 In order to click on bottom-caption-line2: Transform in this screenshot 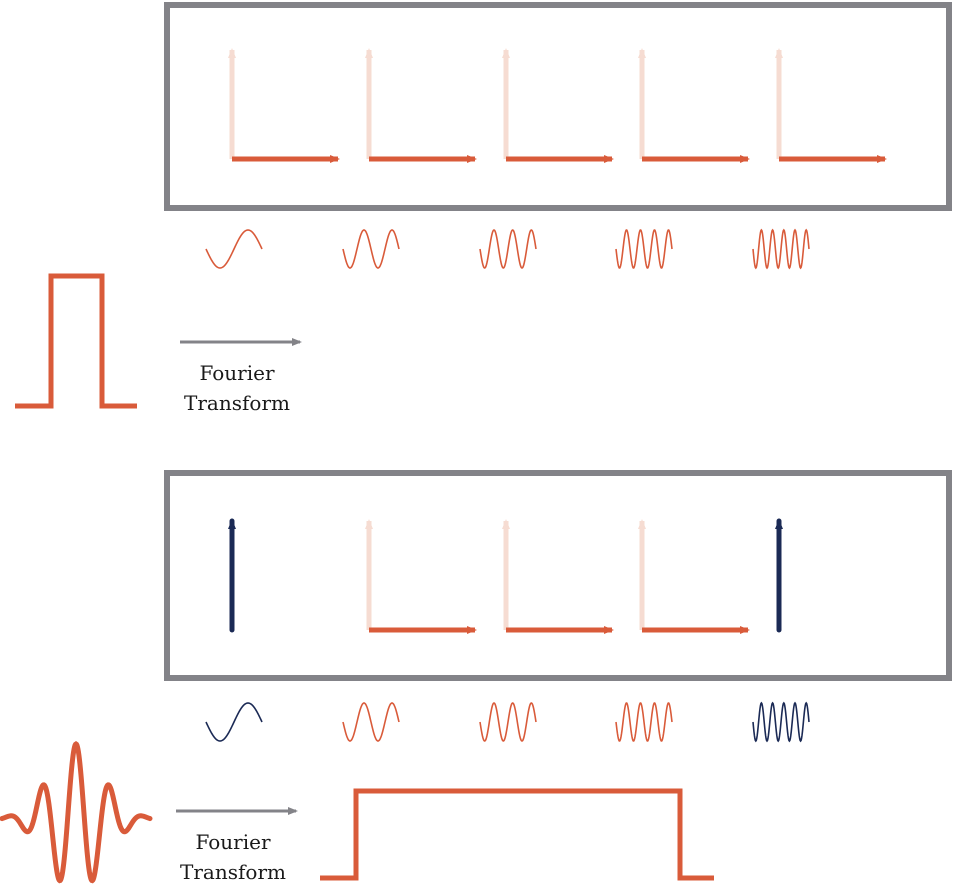, I will do `click(233, 872)`.